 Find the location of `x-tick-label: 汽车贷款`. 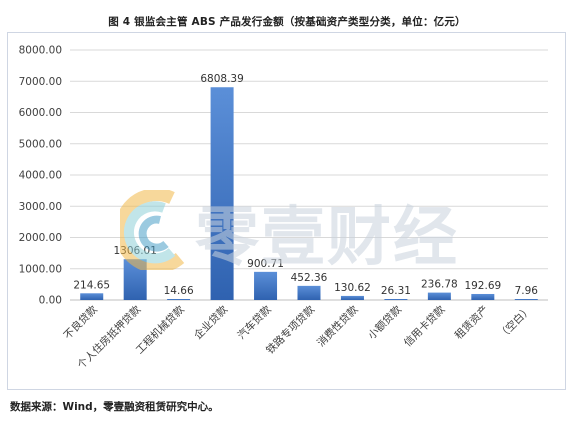

x-tick-label: 汽车贷款 is located at coordinates (254, 322).